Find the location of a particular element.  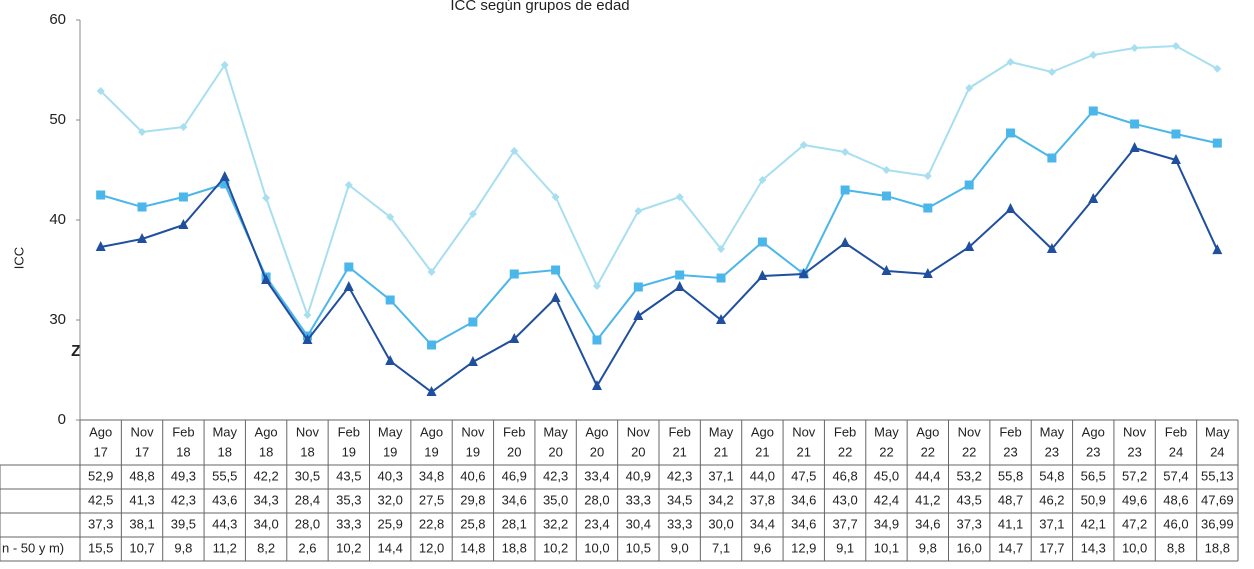

x-tick-label: 19 is located at coordinates (473, 451).